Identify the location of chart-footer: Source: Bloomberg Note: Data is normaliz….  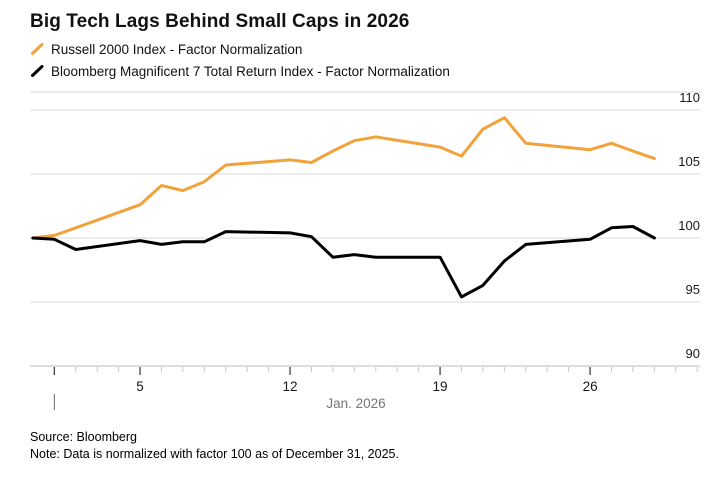
(214, 446).